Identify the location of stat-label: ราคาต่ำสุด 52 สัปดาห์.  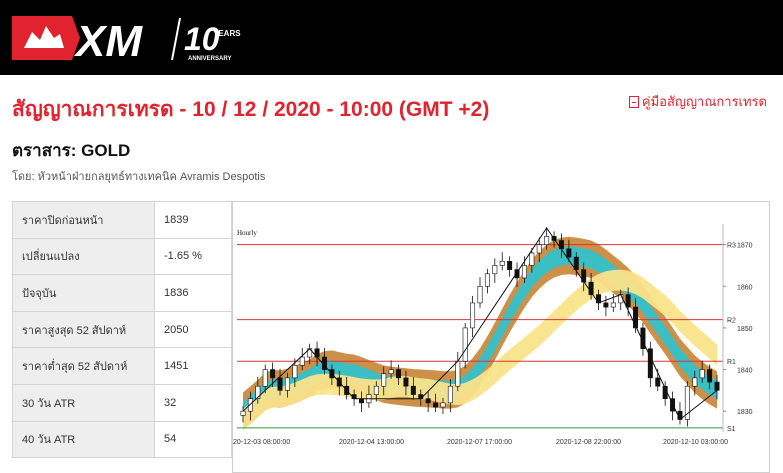
(83, 366).